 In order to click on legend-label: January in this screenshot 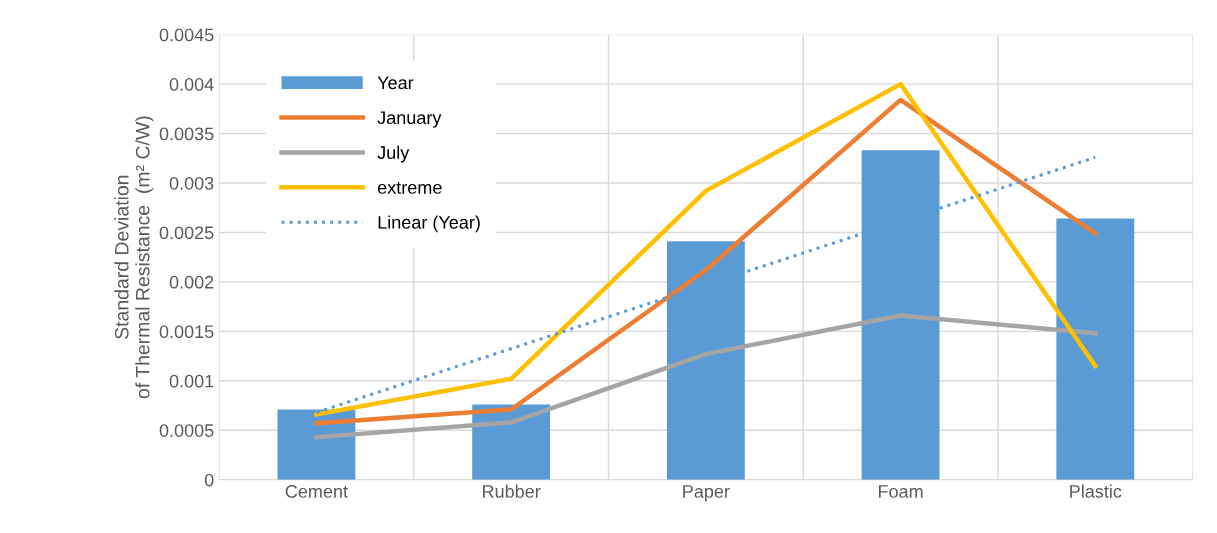, I will do `click(409, 119)`.